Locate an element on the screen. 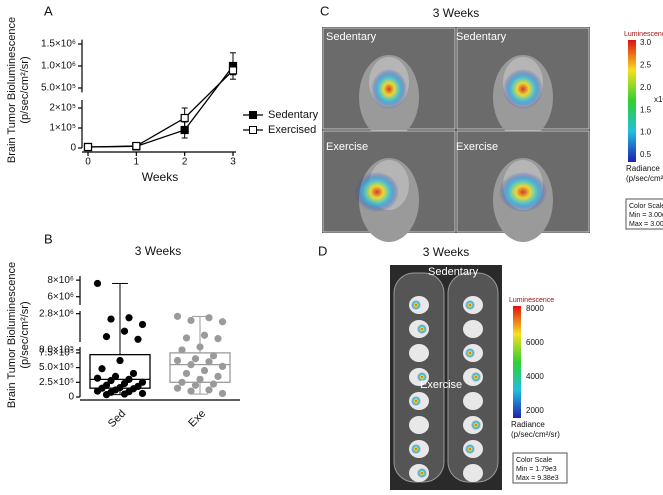 This screenshot has height=495, width=663. scale-title: Color Scale is located at coordinates (534, 460).